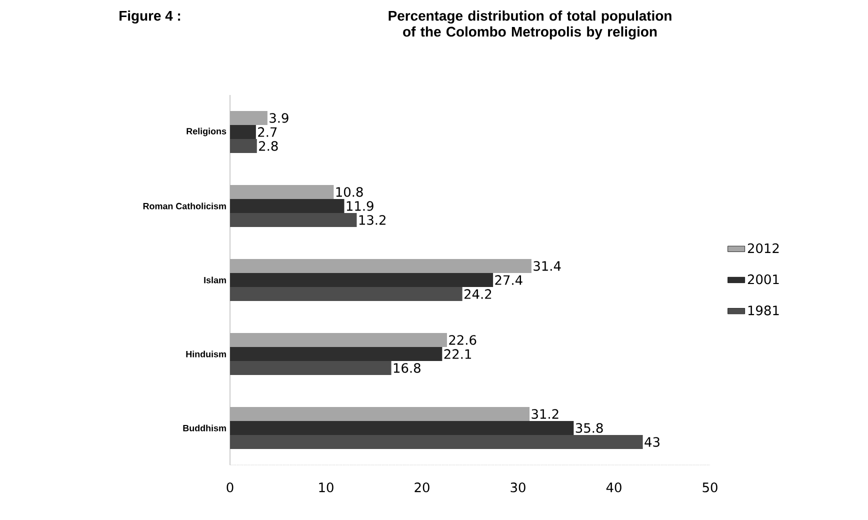 This screenshot has height=520, width=868. What do you see at coordinates (326, 487) in the screenshot?
I see `x-tick-label: 10` at bounding box center [326, 487].